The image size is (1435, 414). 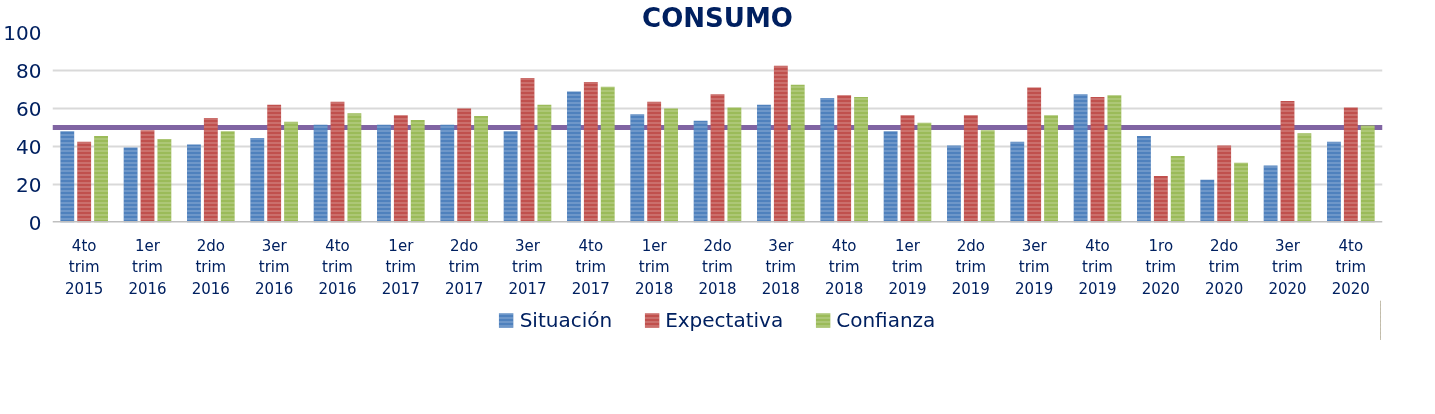 I want to click on x-tick-label: 3er trim 2016, so click(x=274, y=267).